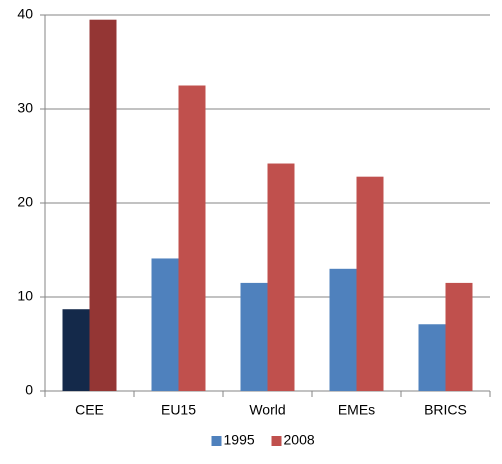 This screenshot has height=464, width=502. I want to click on x-tick-label: World, so click(267, 410).